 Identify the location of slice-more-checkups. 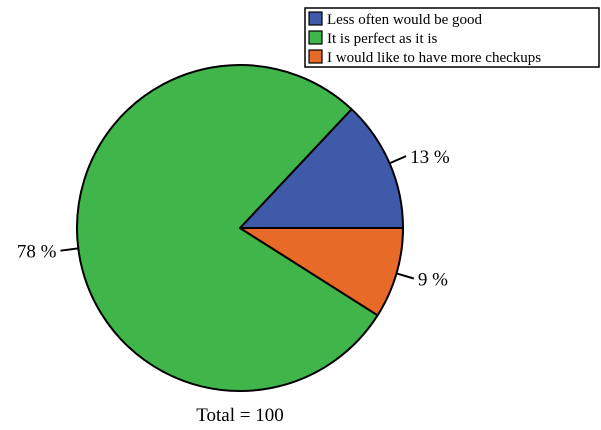
(321, 272).